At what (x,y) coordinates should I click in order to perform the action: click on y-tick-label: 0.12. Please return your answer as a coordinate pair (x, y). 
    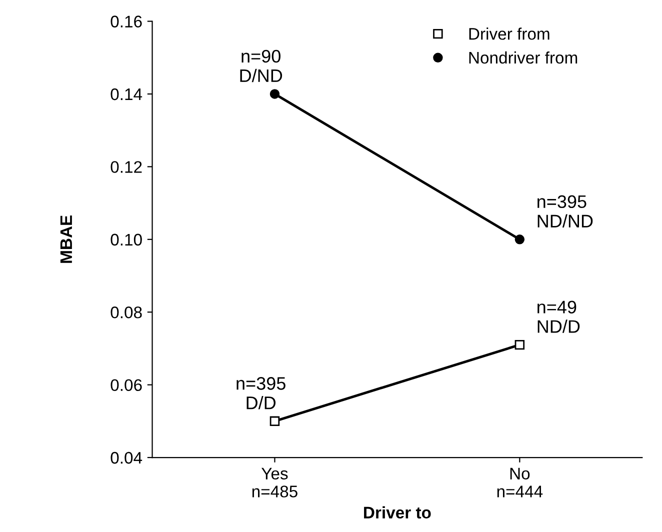
    Looking at the image, I should click on (126, 167).